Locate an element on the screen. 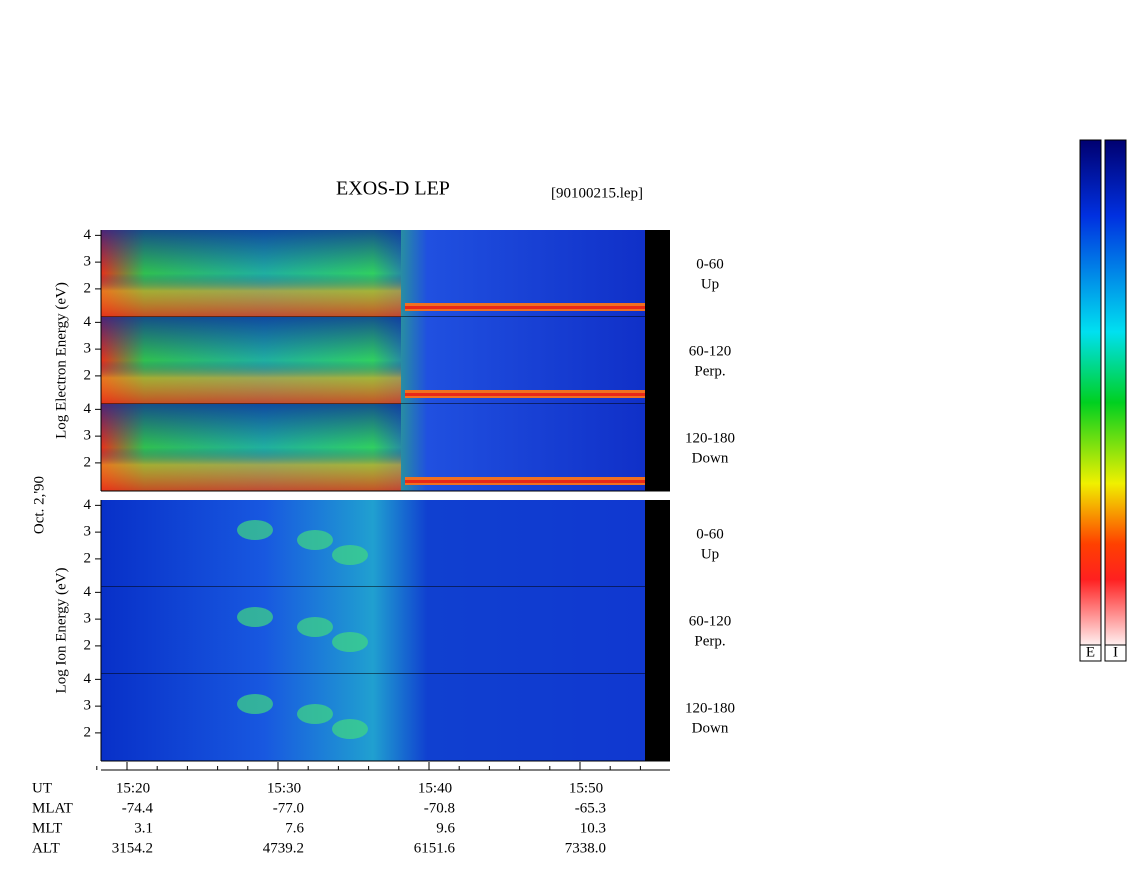 This screenshot has height=875, width=1130. ephemeris-name: ALT is located at coordinates (46, 848).